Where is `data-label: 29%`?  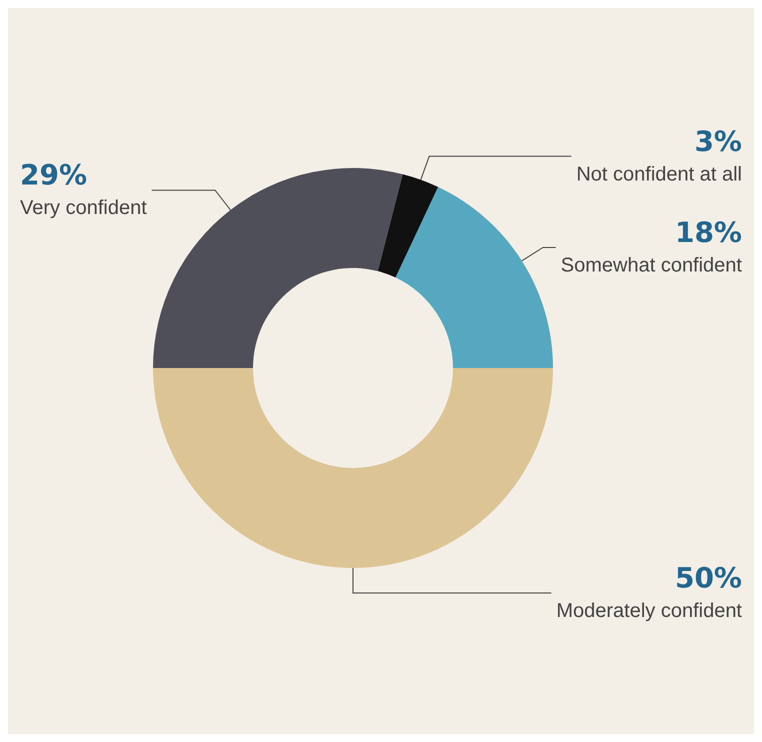
data-label: 29% is located at coordinates (54, 175).